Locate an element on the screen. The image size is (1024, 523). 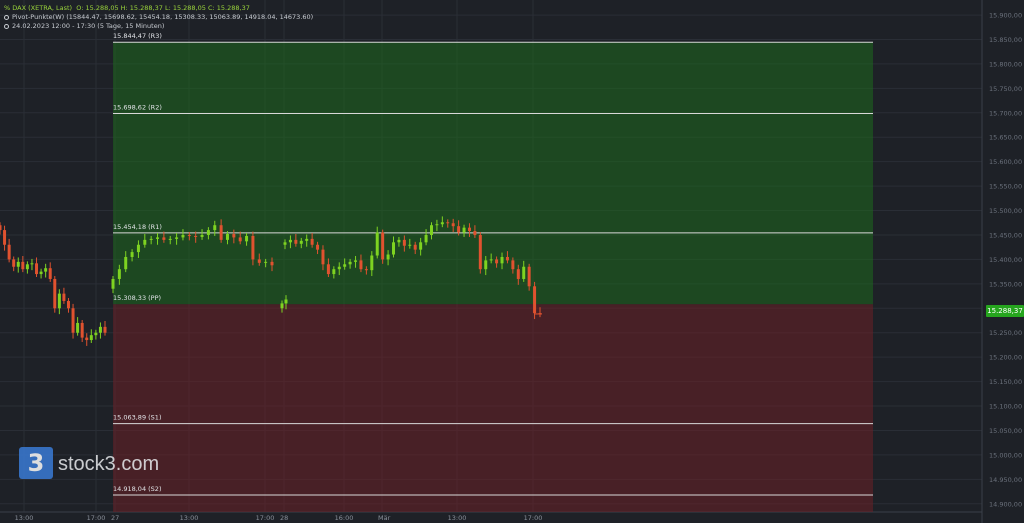
price-axis-label: 15.150,00 is located at coordinates (1005, 382).